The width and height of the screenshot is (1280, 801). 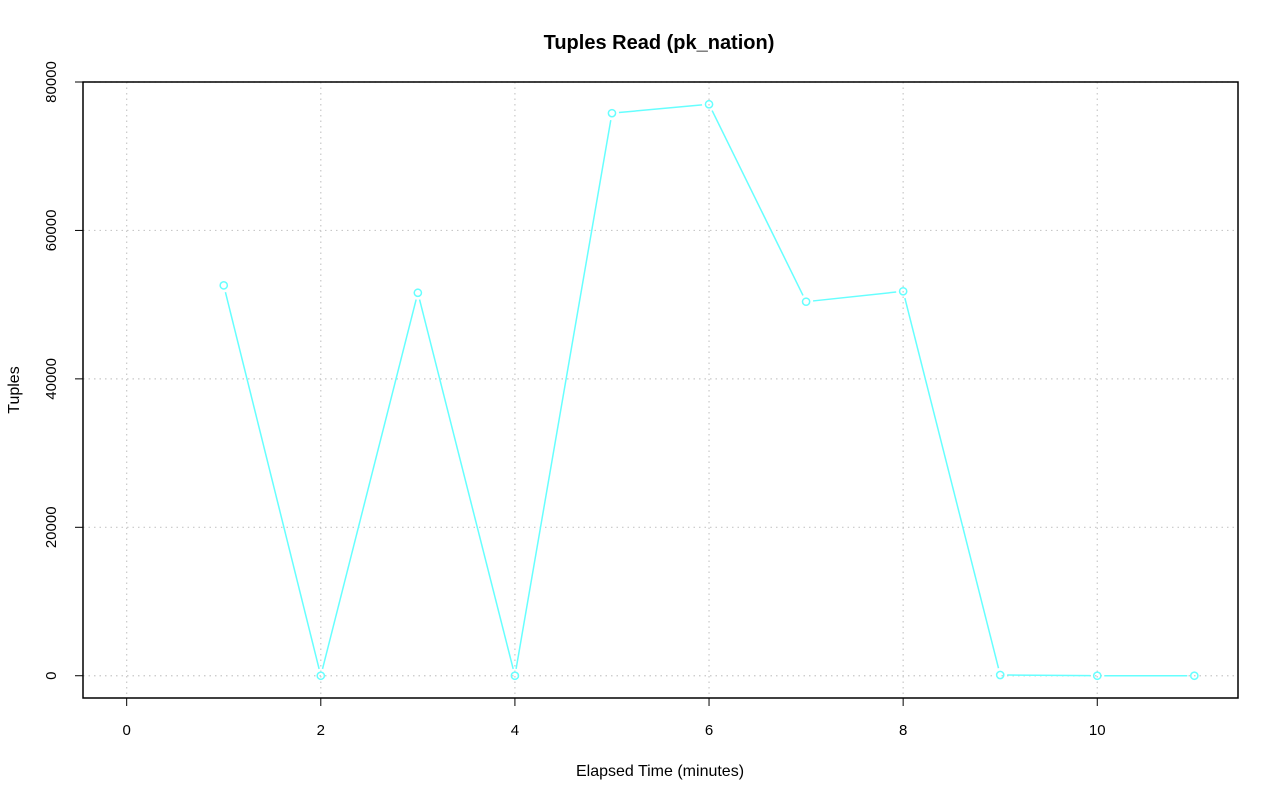 What do you see at coordinates (660, 771) in the screenshot?
I see `x-axis-label: Elapsed Time (minutes)` at bounding box center [660, 771].